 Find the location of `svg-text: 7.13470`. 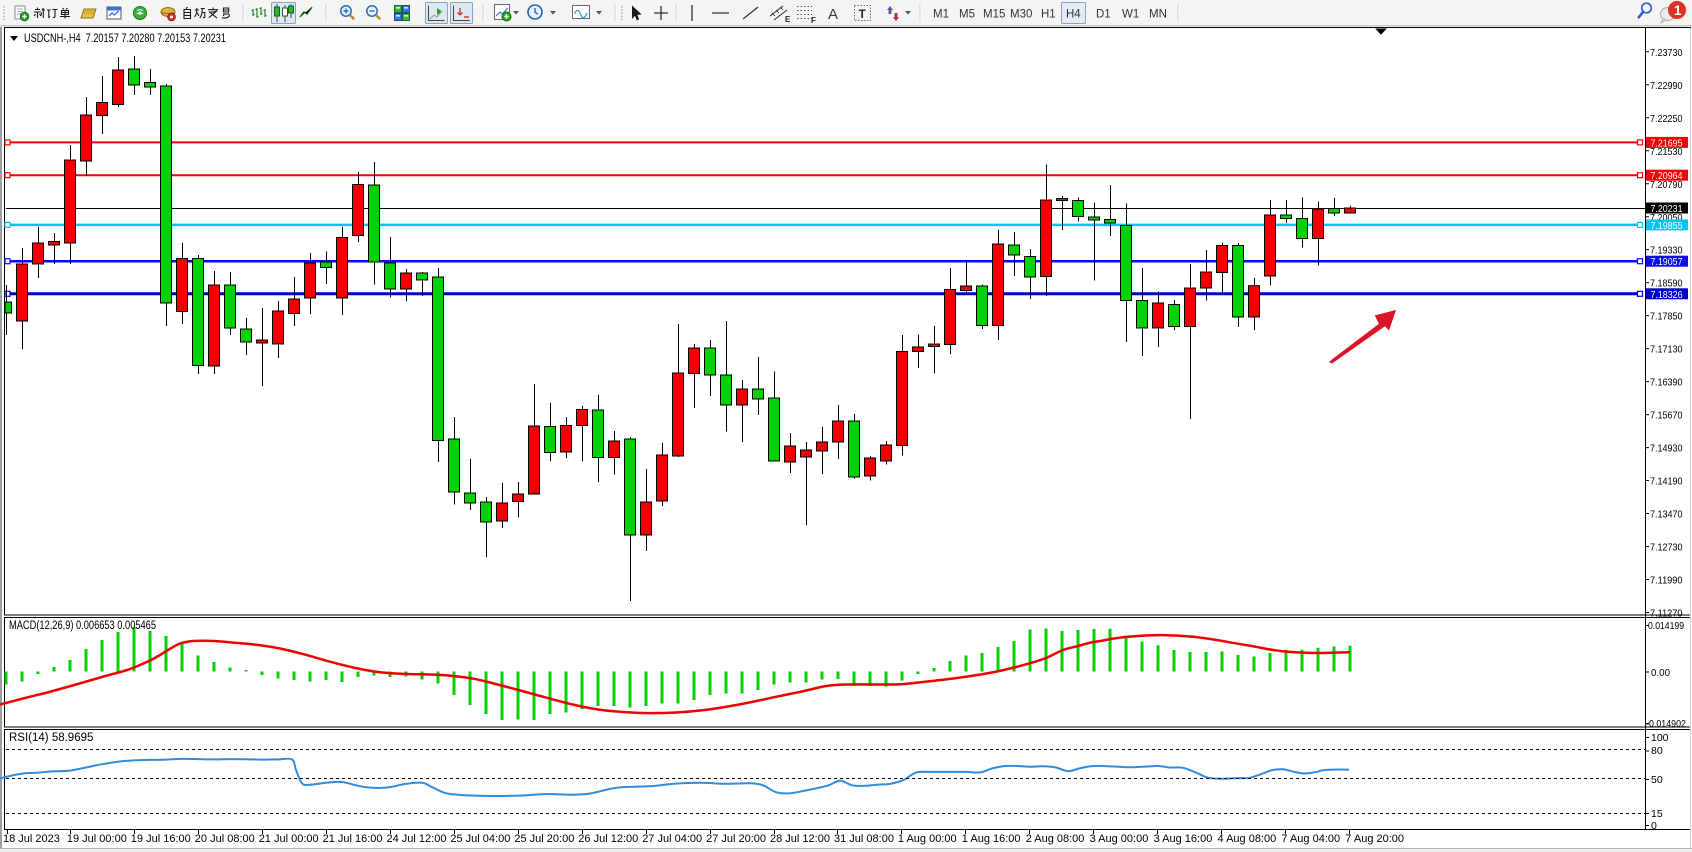

svg-text: 7.13470 is located at coordinates (1666, 515).